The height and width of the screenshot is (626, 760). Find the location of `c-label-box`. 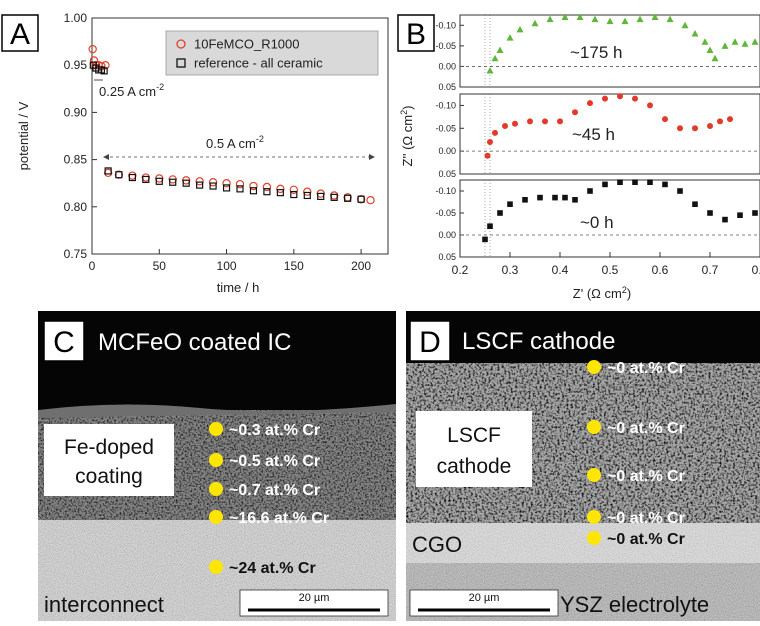

c-label-box is located at coordinates (109, 460).